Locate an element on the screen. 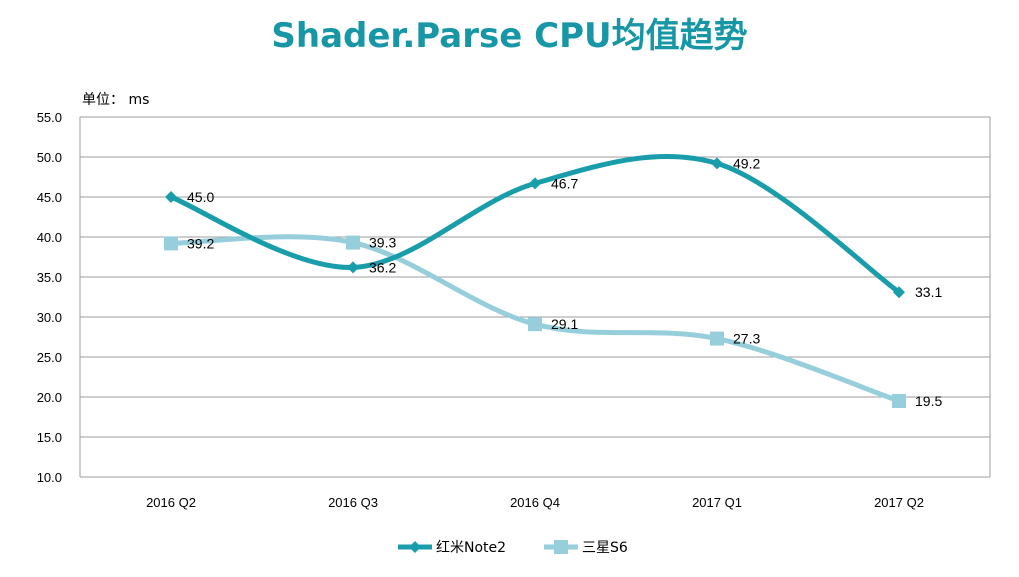  legend: 红米Note2 三星S6 is located at coordinates (513, 548).